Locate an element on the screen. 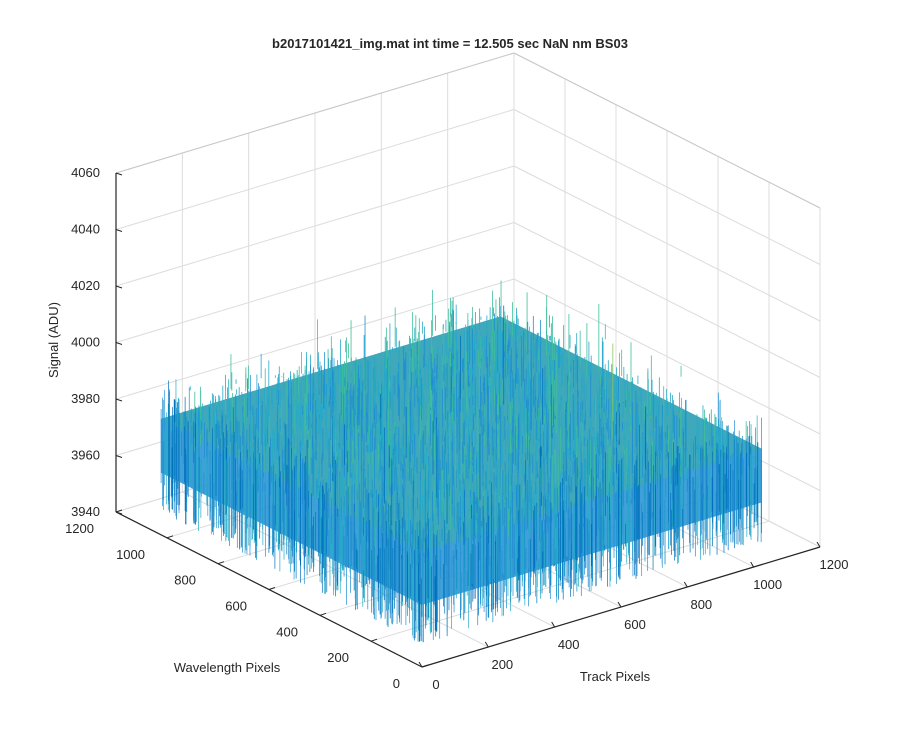 Image resolution: width=900 pixels, height=755 pixels. y-tick-label: 1000 is located at coordinates (130, 554).